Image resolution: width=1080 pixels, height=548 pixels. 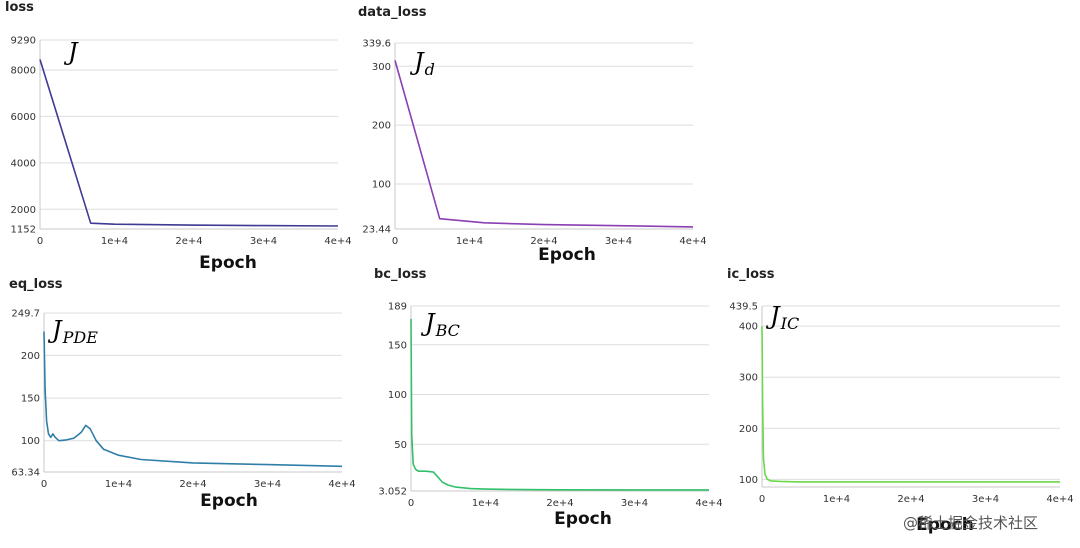 What do you see at coordinates (23, 70) in the screenshot?
I see `y-tick-label: 8000` at bounding box center [23, 70].